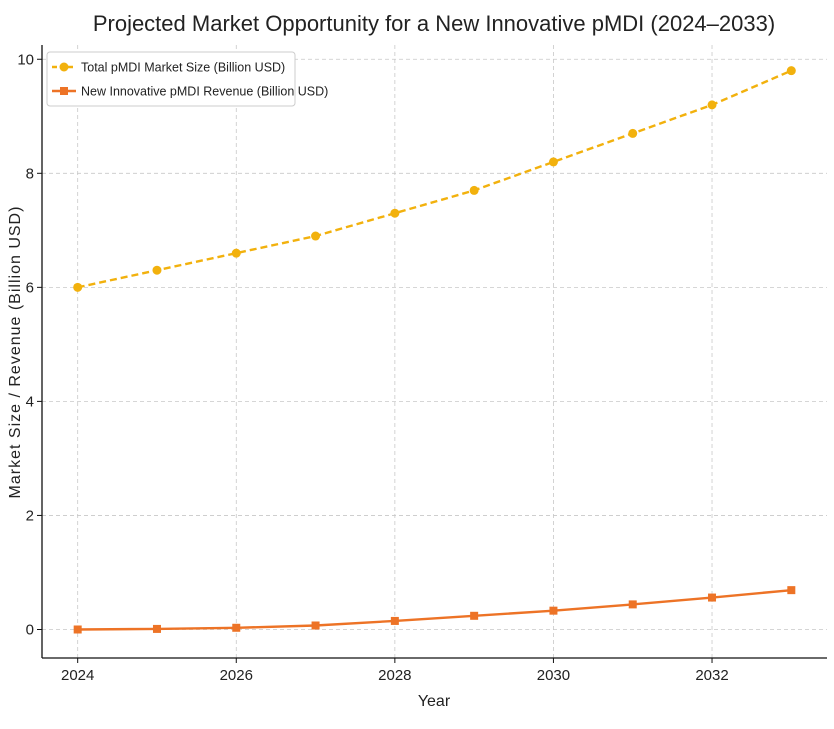 The image size is (834, 729). I want to click on x-tick-label: 2032, so click(711, 675).